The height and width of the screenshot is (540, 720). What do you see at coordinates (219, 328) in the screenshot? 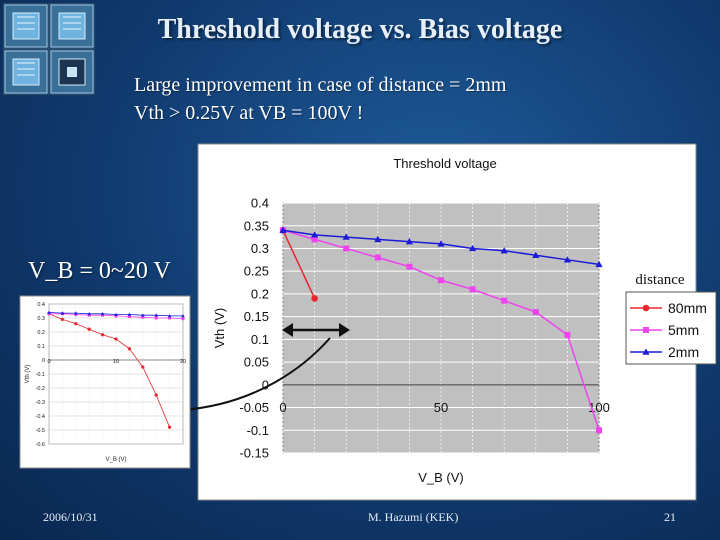
I see `main-y-axis-label: Vth (V)` at bounding box center [219, 328].